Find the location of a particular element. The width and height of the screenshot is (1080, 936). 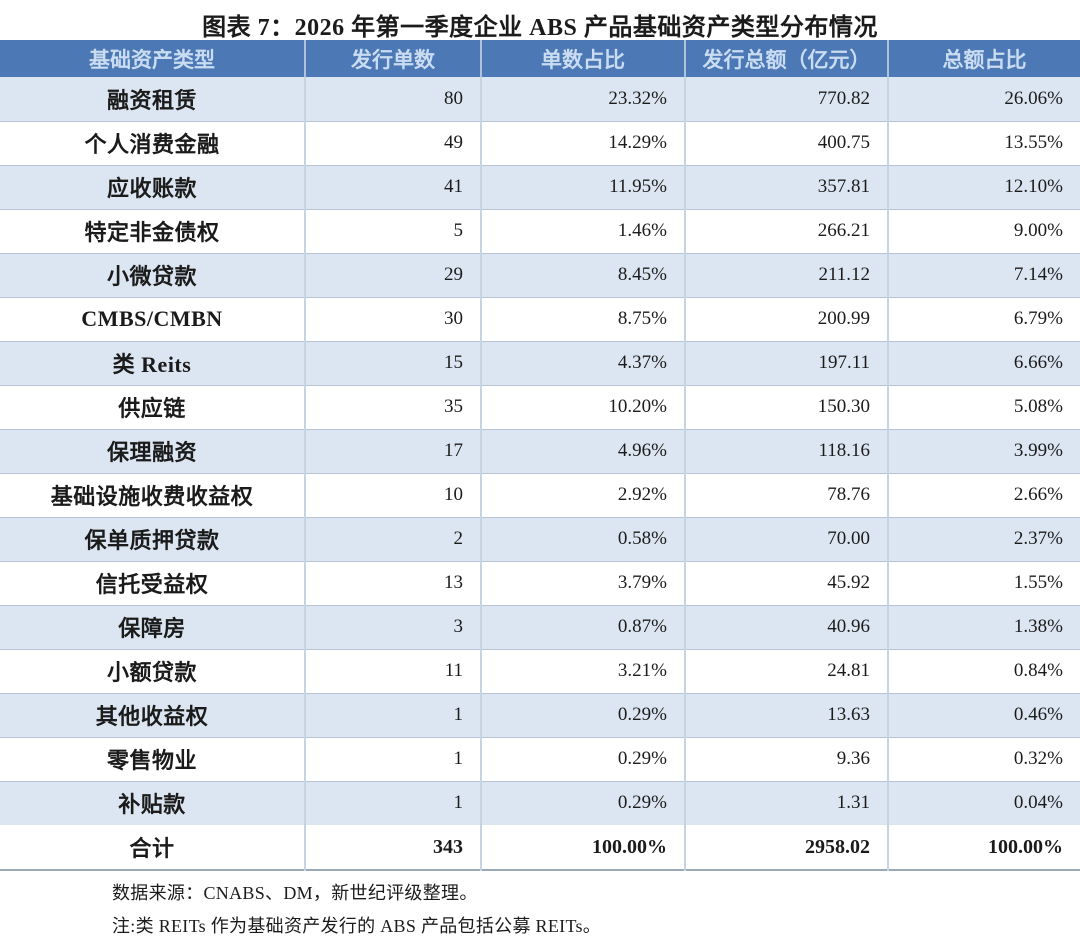

amount-share-cell: 0.04% is located at coordinates (1038, 803).